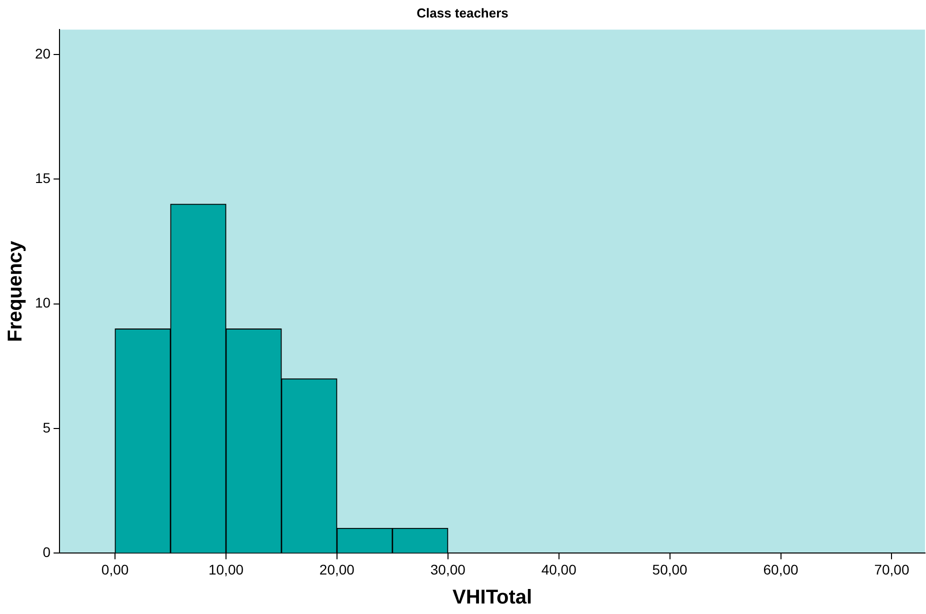 The image size is (926, 614). What do you see at coordinates (15, 291) in the screenshot?
I see `y-axis-title: Frequency` at bounding box center [15, 291].